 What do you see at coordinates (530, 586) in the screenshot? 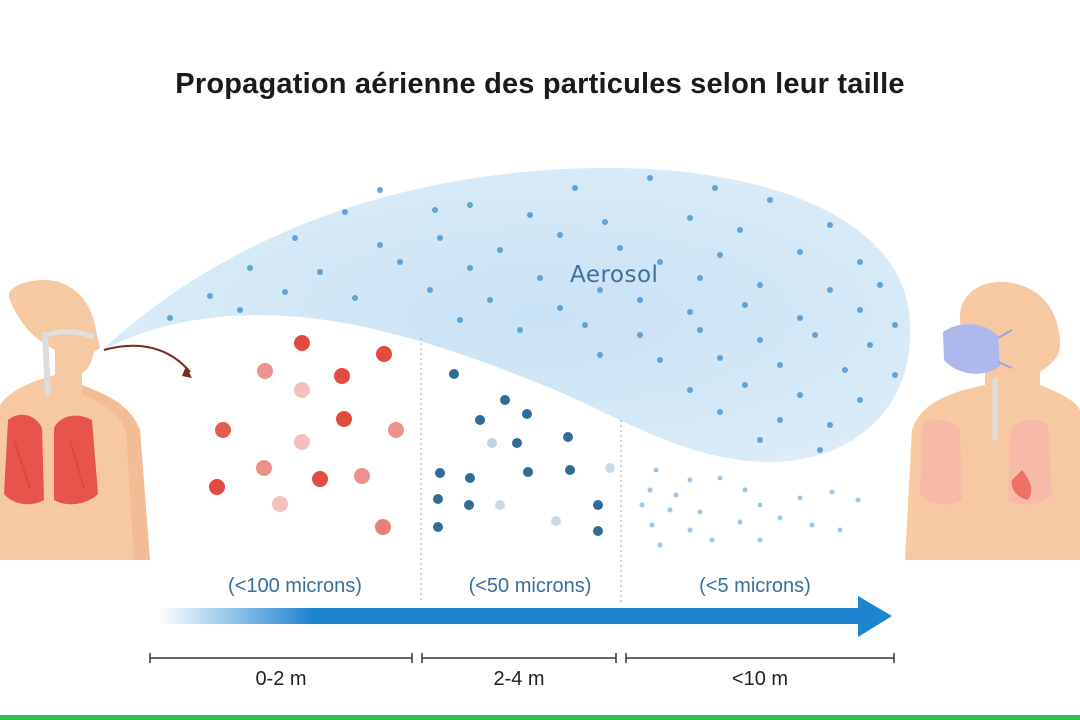
I see `size-label-medium: (<50 microns)` at bounding box center [530, 586].